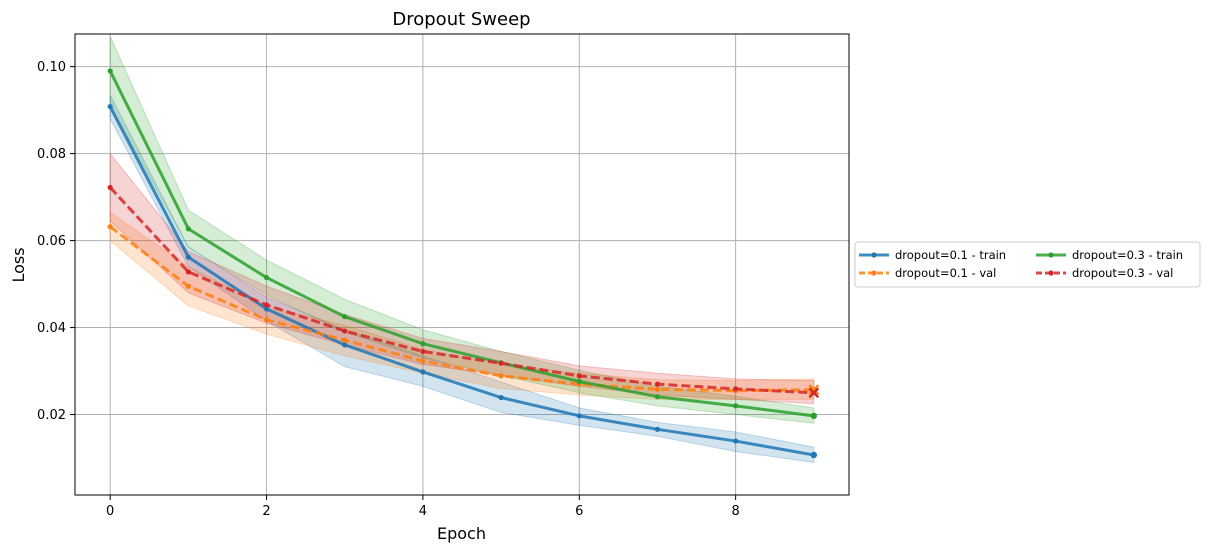 The image size is (1212, 552). Describe the element at coordinates (423, 511) in the screenshot. I see `x-tick-label: 4` at that location.